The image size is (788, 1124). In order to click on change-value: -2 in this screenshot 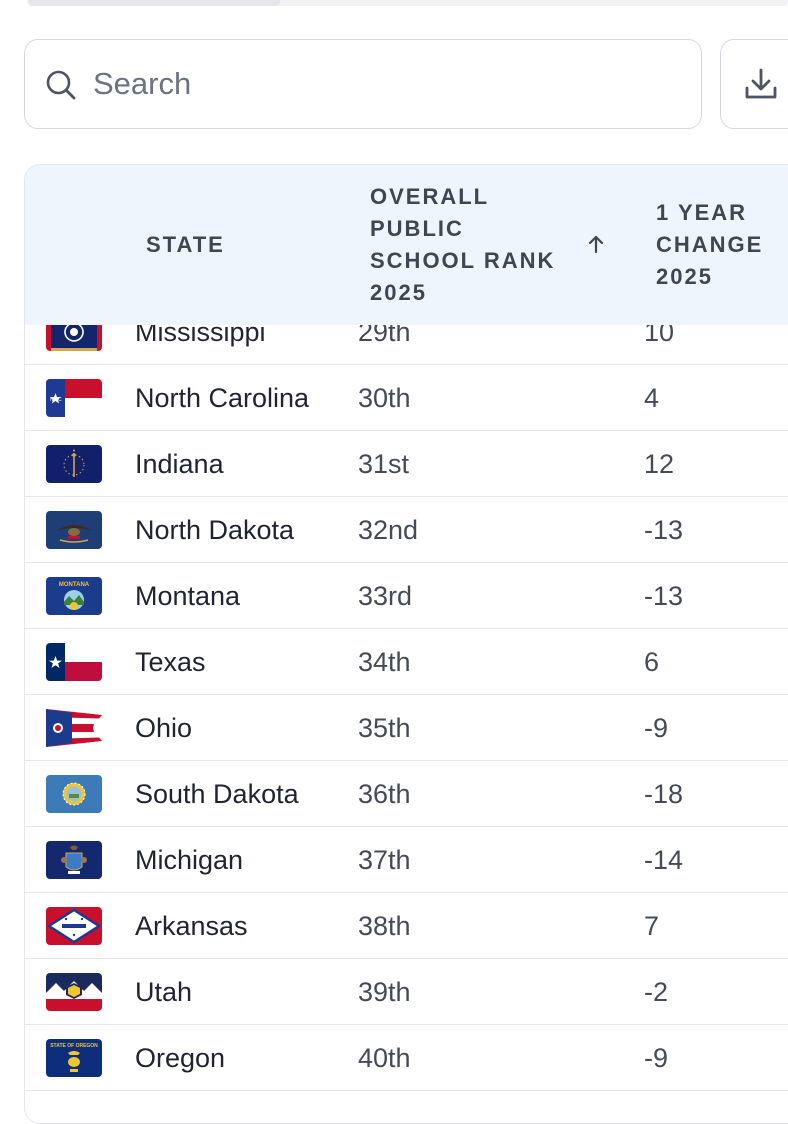, I will do `click(656, 992)`.